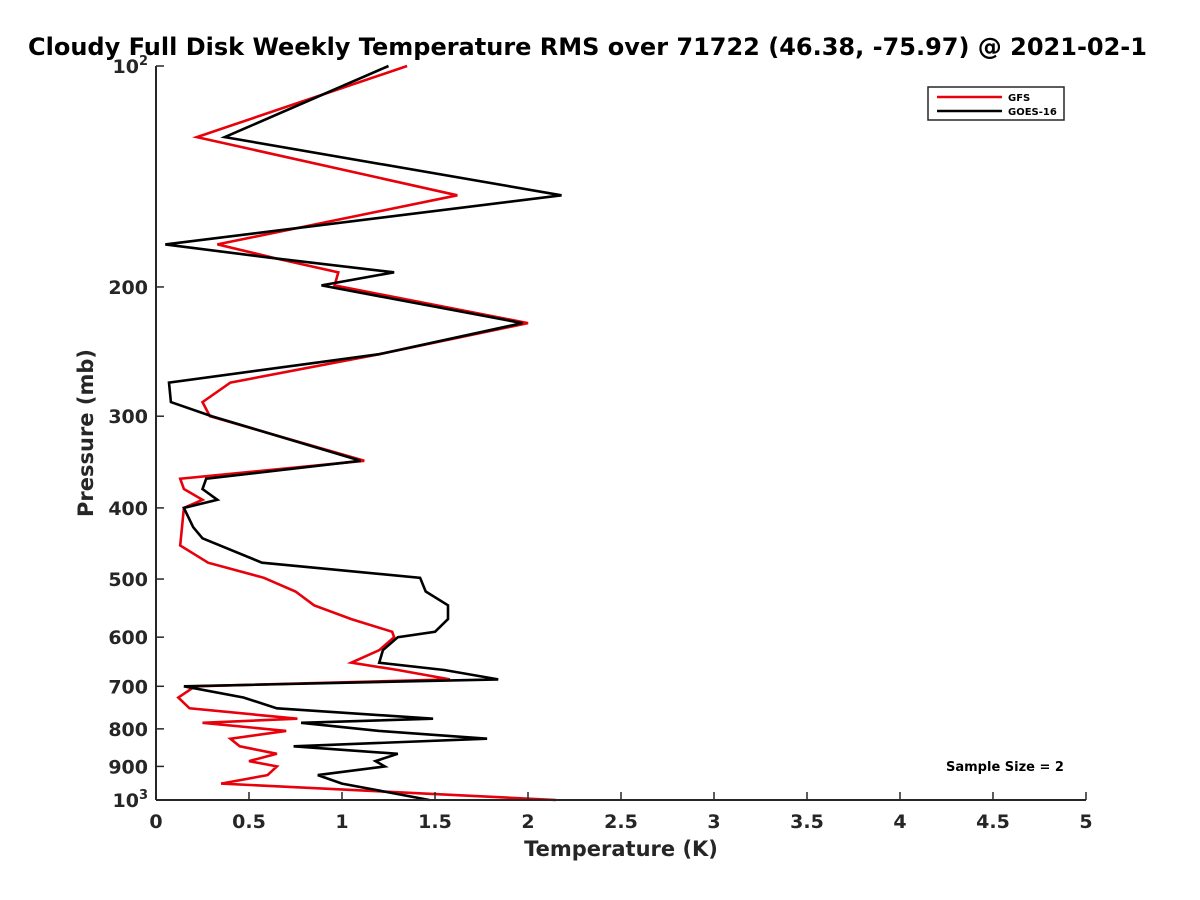  Describe the element at coordinates (249, 822) in the screenshot. I see `x-tick-label: 0.5` at that location.